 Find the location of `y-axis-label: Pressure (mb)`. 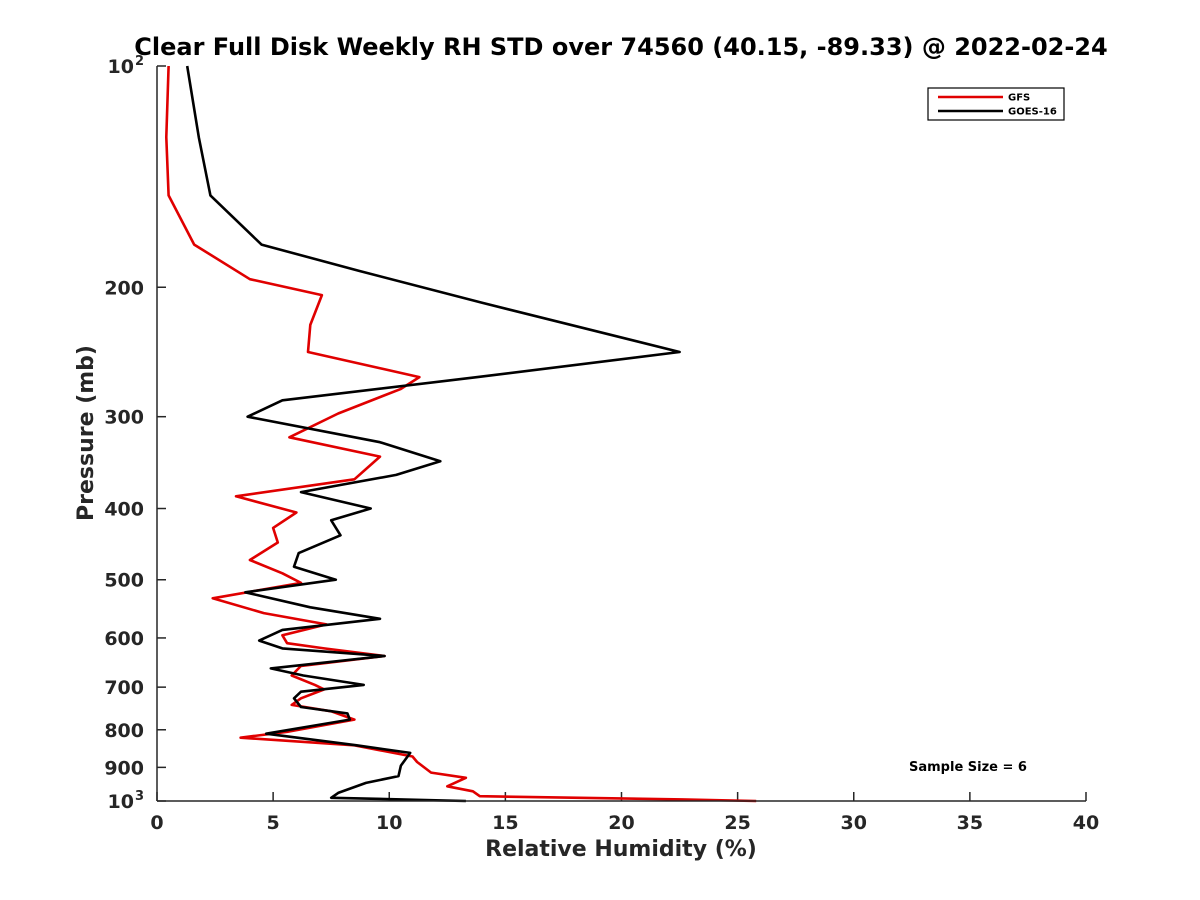

y-axis-label: Pressure (mb) is located at coordinates (86, 433).